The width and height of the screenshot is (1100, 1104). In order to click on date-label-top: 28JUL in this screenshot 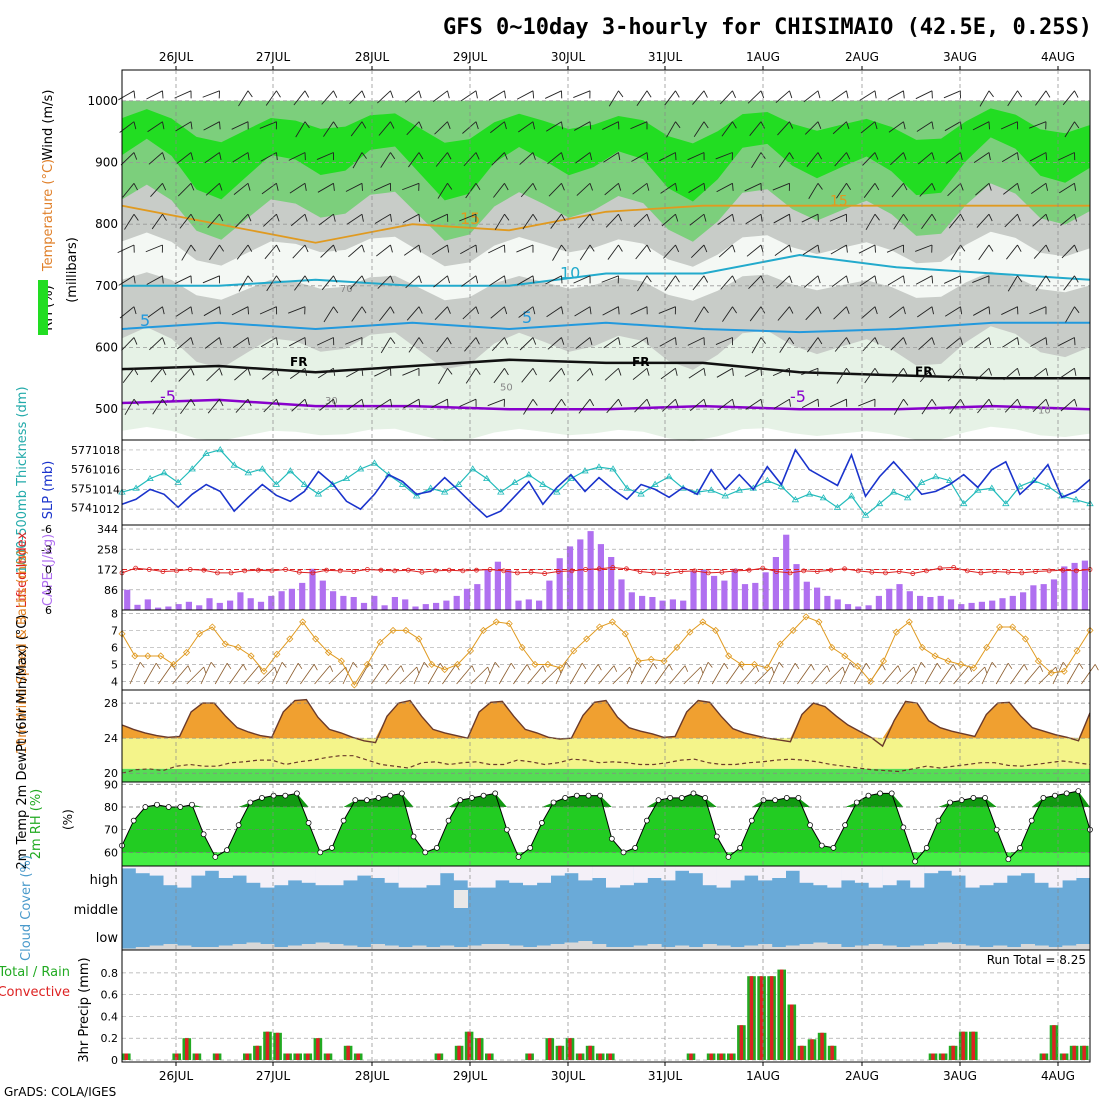, I will do `click(372, 57)`.